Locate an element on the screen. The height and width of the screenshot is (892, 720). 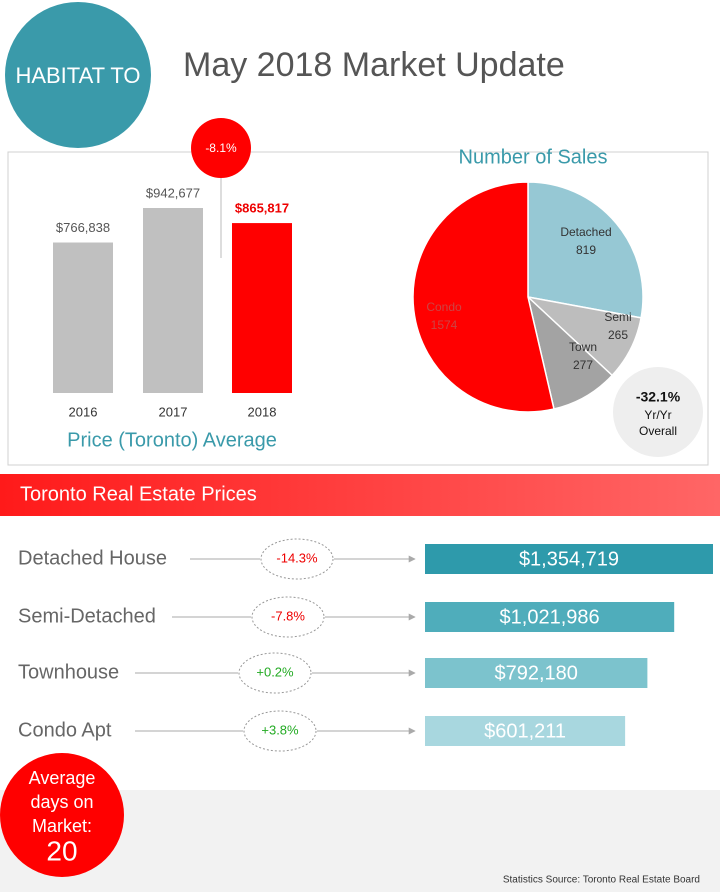
annotation-line: Overall is located at coordinates (658, 431).